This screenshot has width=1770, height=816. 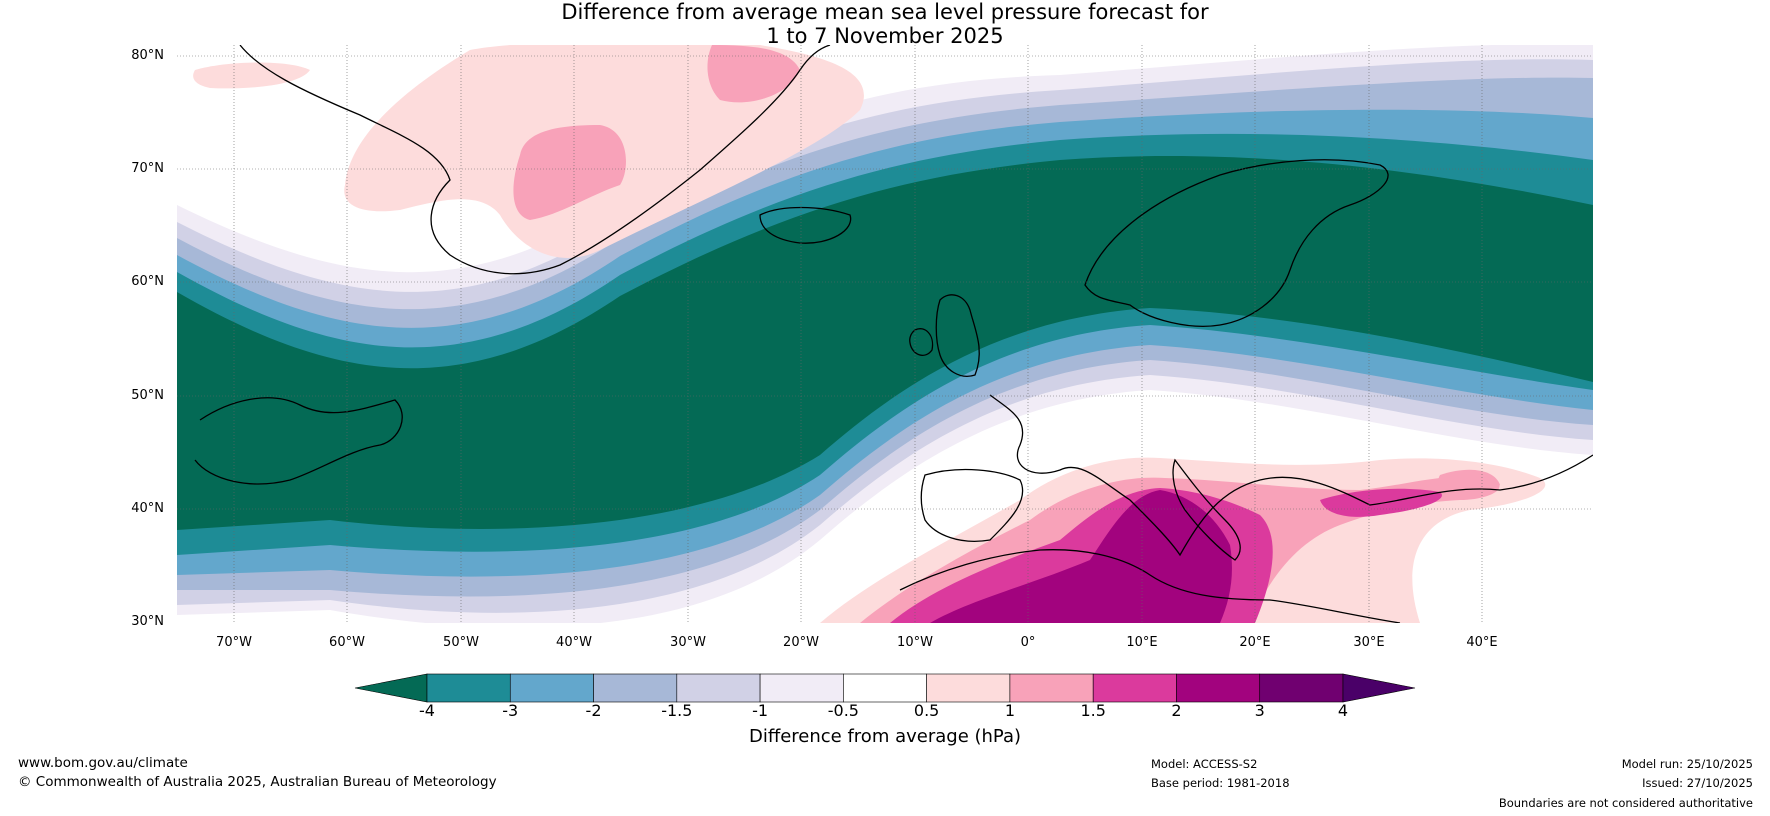 What do you see at coordinates (147, 55) in the screenshot?
I see `lat-label-80n: 80°N` at bounding box center [147, 55].